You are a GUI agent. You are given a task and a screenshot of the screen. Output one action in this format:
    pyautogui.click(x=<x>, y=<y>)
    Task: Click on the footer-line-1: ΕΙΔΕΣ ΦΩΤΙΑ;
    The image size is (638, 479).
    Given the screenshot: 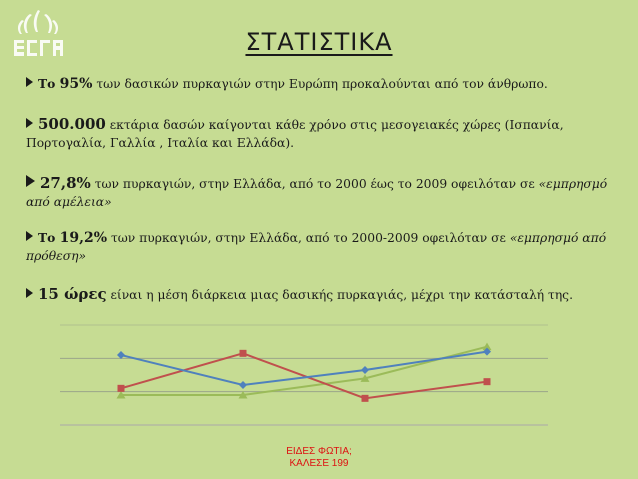 What is the action you would take?
    pyautogui.click(x=319, y=451)
    